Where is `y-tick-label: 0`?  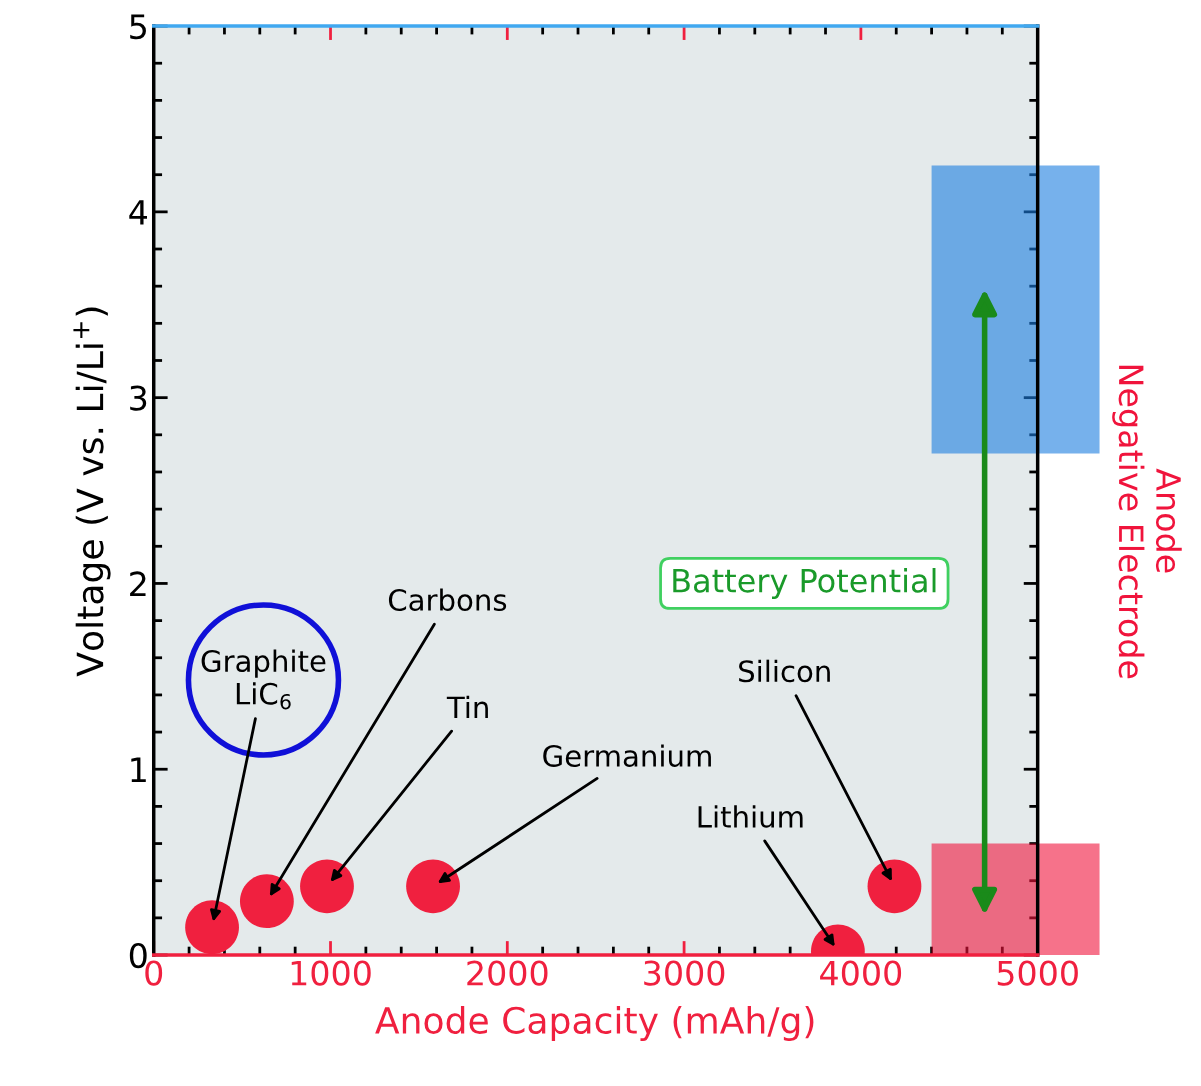 y-tick-label: 0 is located at coordinates (138, 955).